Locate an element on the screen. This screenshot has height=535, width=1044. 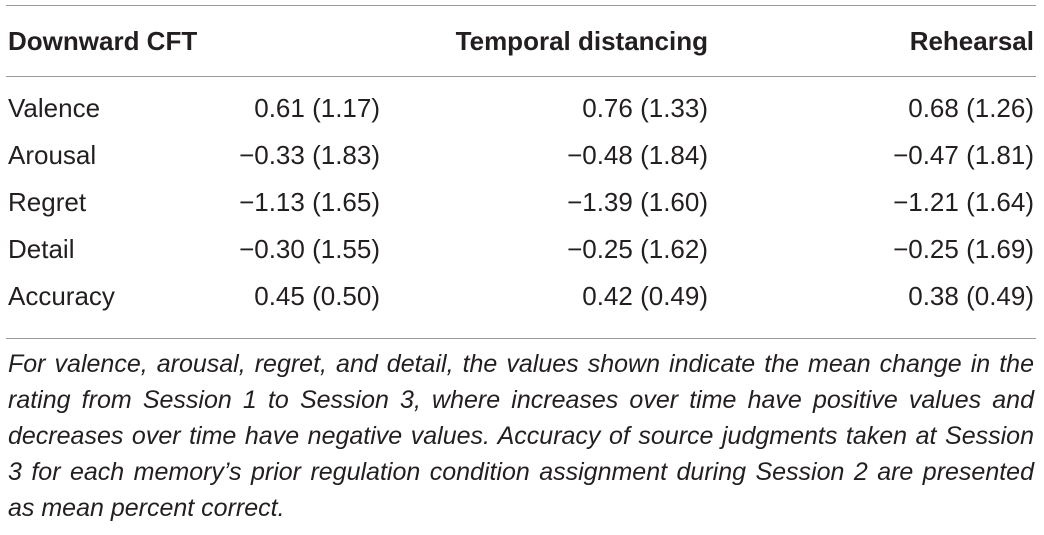
row-label-regret: Regret is located at coordinates (47, 202).